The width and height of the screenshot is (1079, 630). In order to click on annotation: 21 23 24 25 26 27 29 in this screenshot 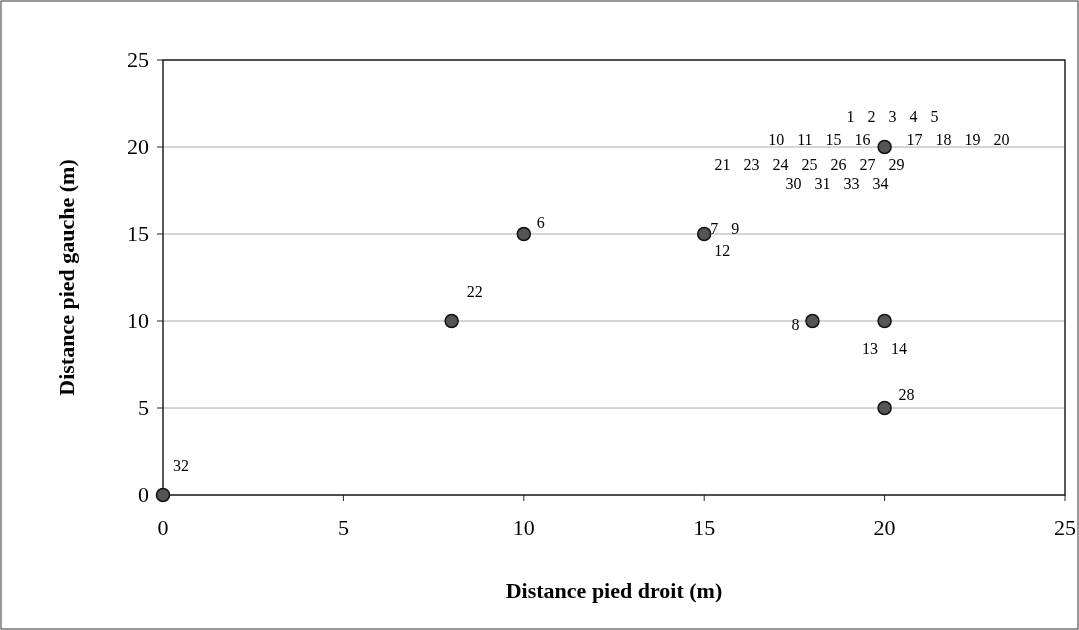, I will do `click(809, 164)`.